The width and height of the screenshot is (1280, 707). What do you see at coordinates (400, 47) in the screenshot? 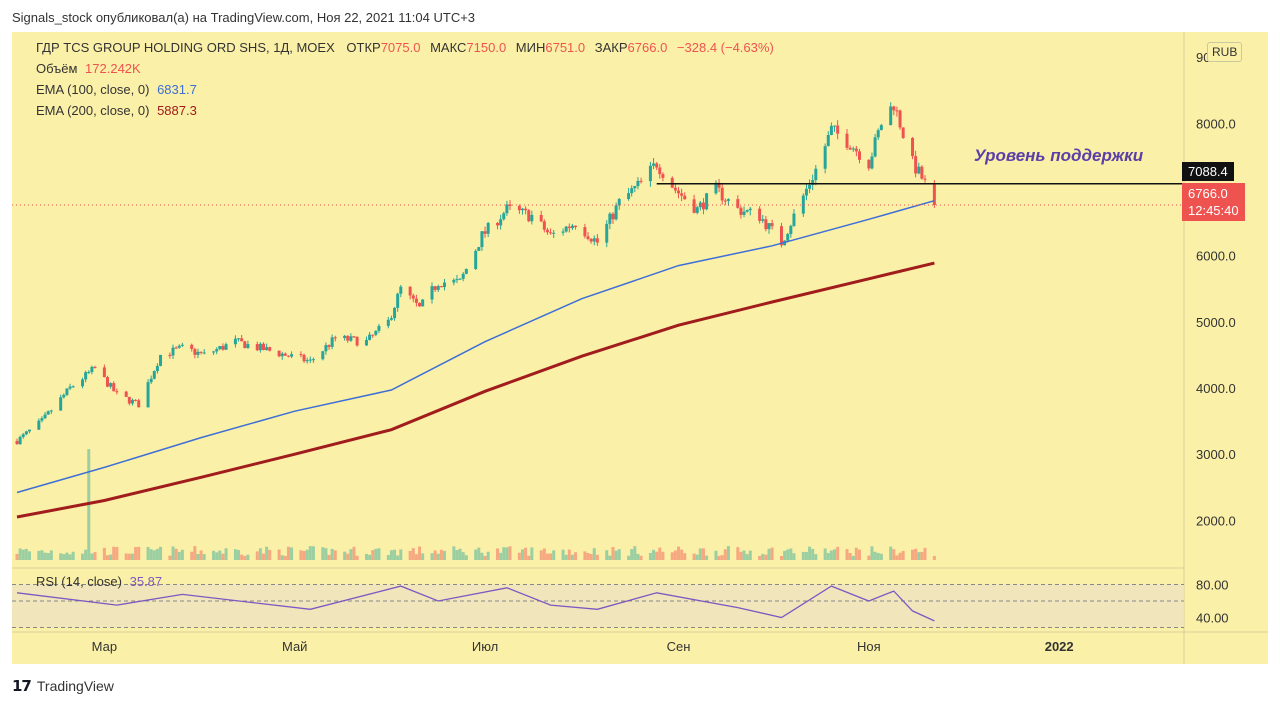
I see `legend-open-value: 7075.0` at bounding box center [400, 47].